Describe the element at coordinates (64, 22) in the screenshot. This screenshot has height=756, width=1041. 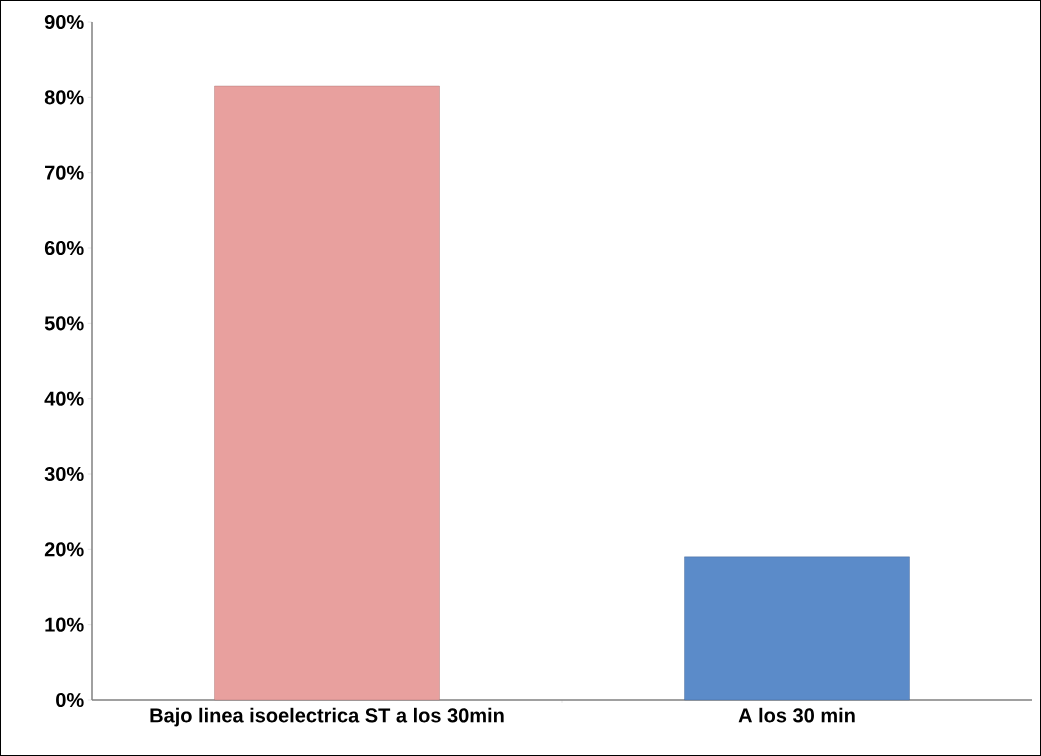
I see `y-tick-label: 90%` at that location.